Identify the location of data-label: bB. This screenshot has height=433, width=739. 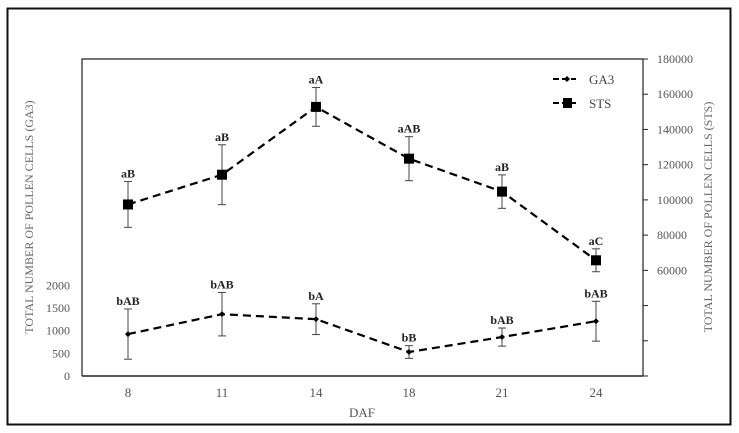
(409, 338).